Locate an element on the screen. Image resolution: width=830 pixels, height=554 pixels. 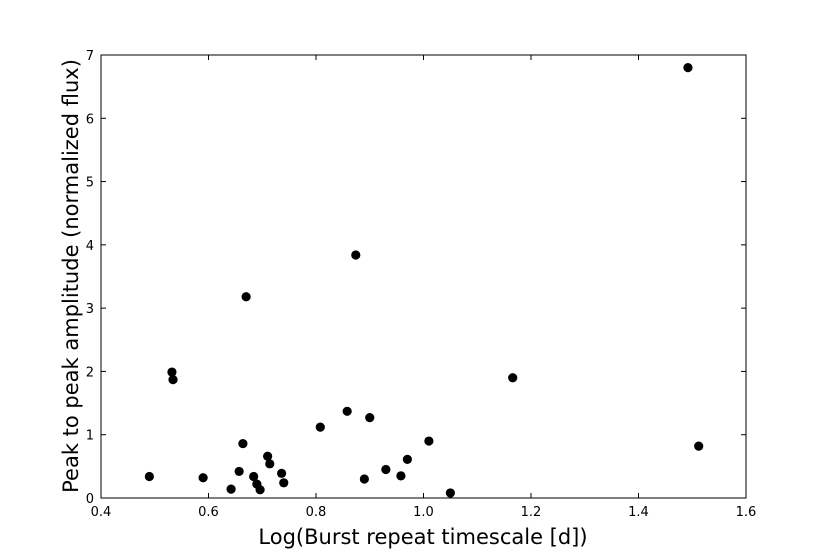
x-axis-label: Log(Burst repeat timescale [d]) is located at coordinates (422, 537).